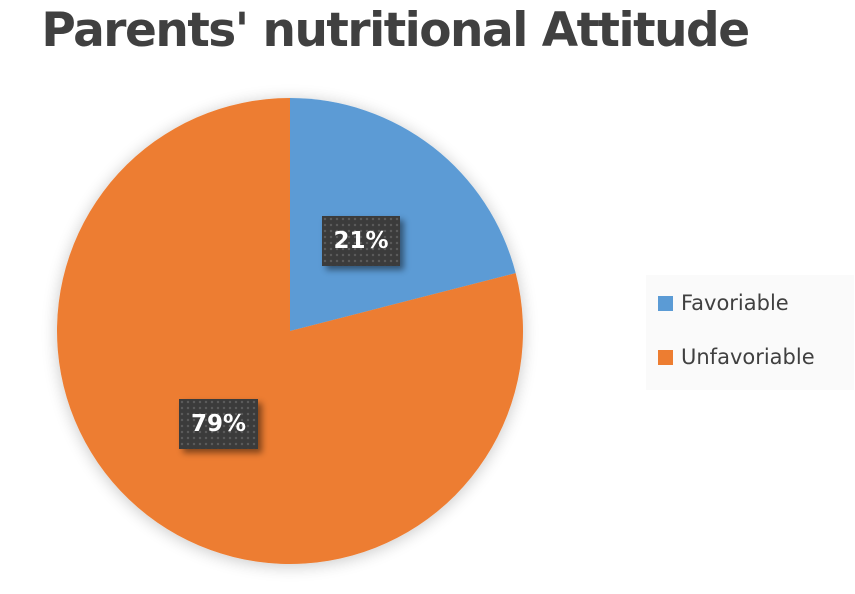 This screenshot has width=855, height=594. What do you see at coordinates (218, 424) in the screenshot?
I see `data-label-unfavoriable: 79%` at bounding box center [218, 424].